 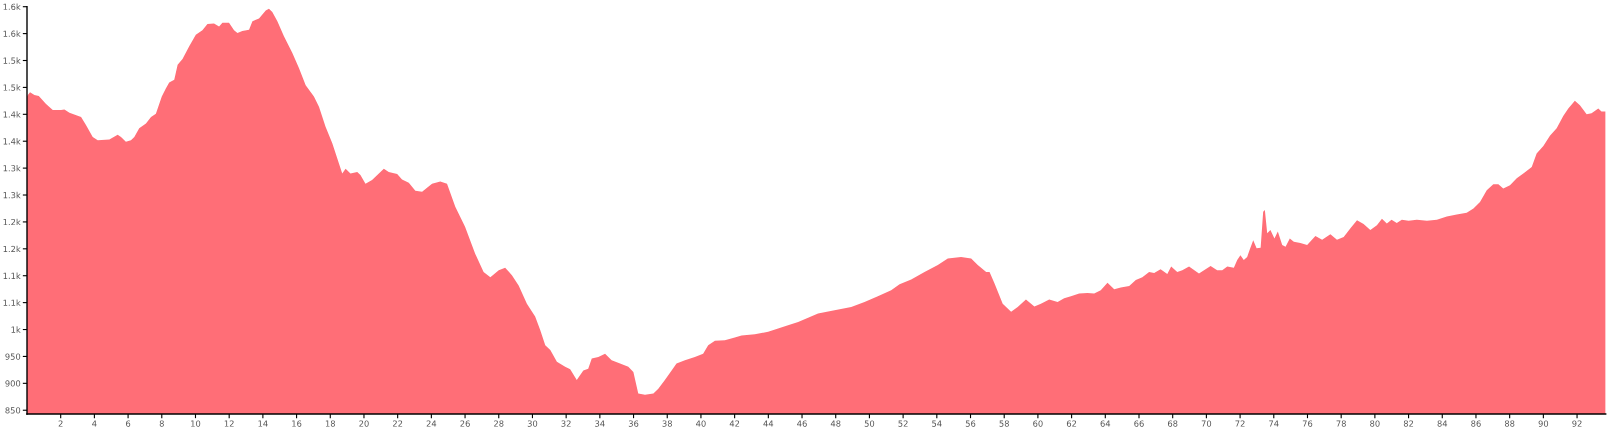 I want to click on x-tick-label: 24, so click(x=431, y=423).